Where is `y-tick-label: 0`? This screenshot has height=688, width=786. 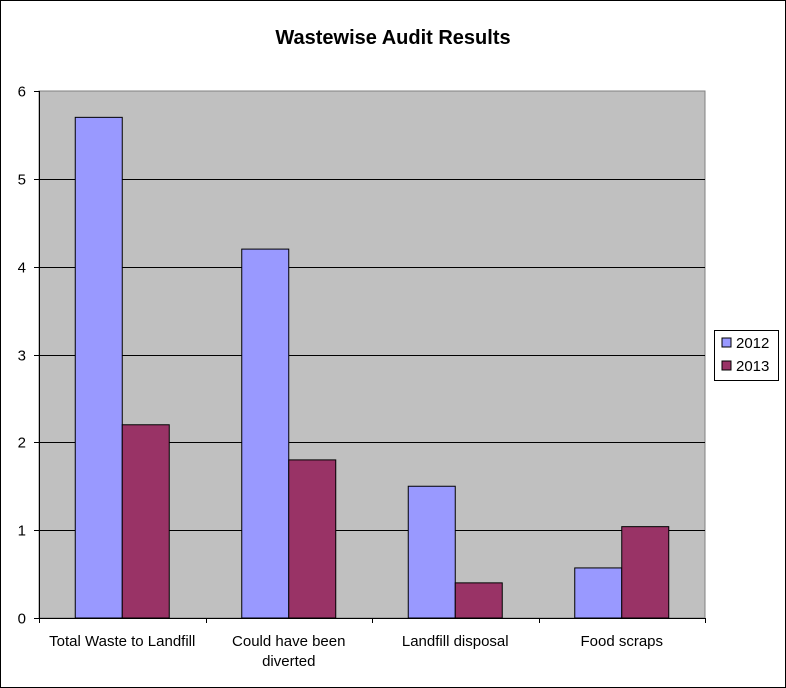
y-tick-label: 0 is located at coordinates (22, 619).